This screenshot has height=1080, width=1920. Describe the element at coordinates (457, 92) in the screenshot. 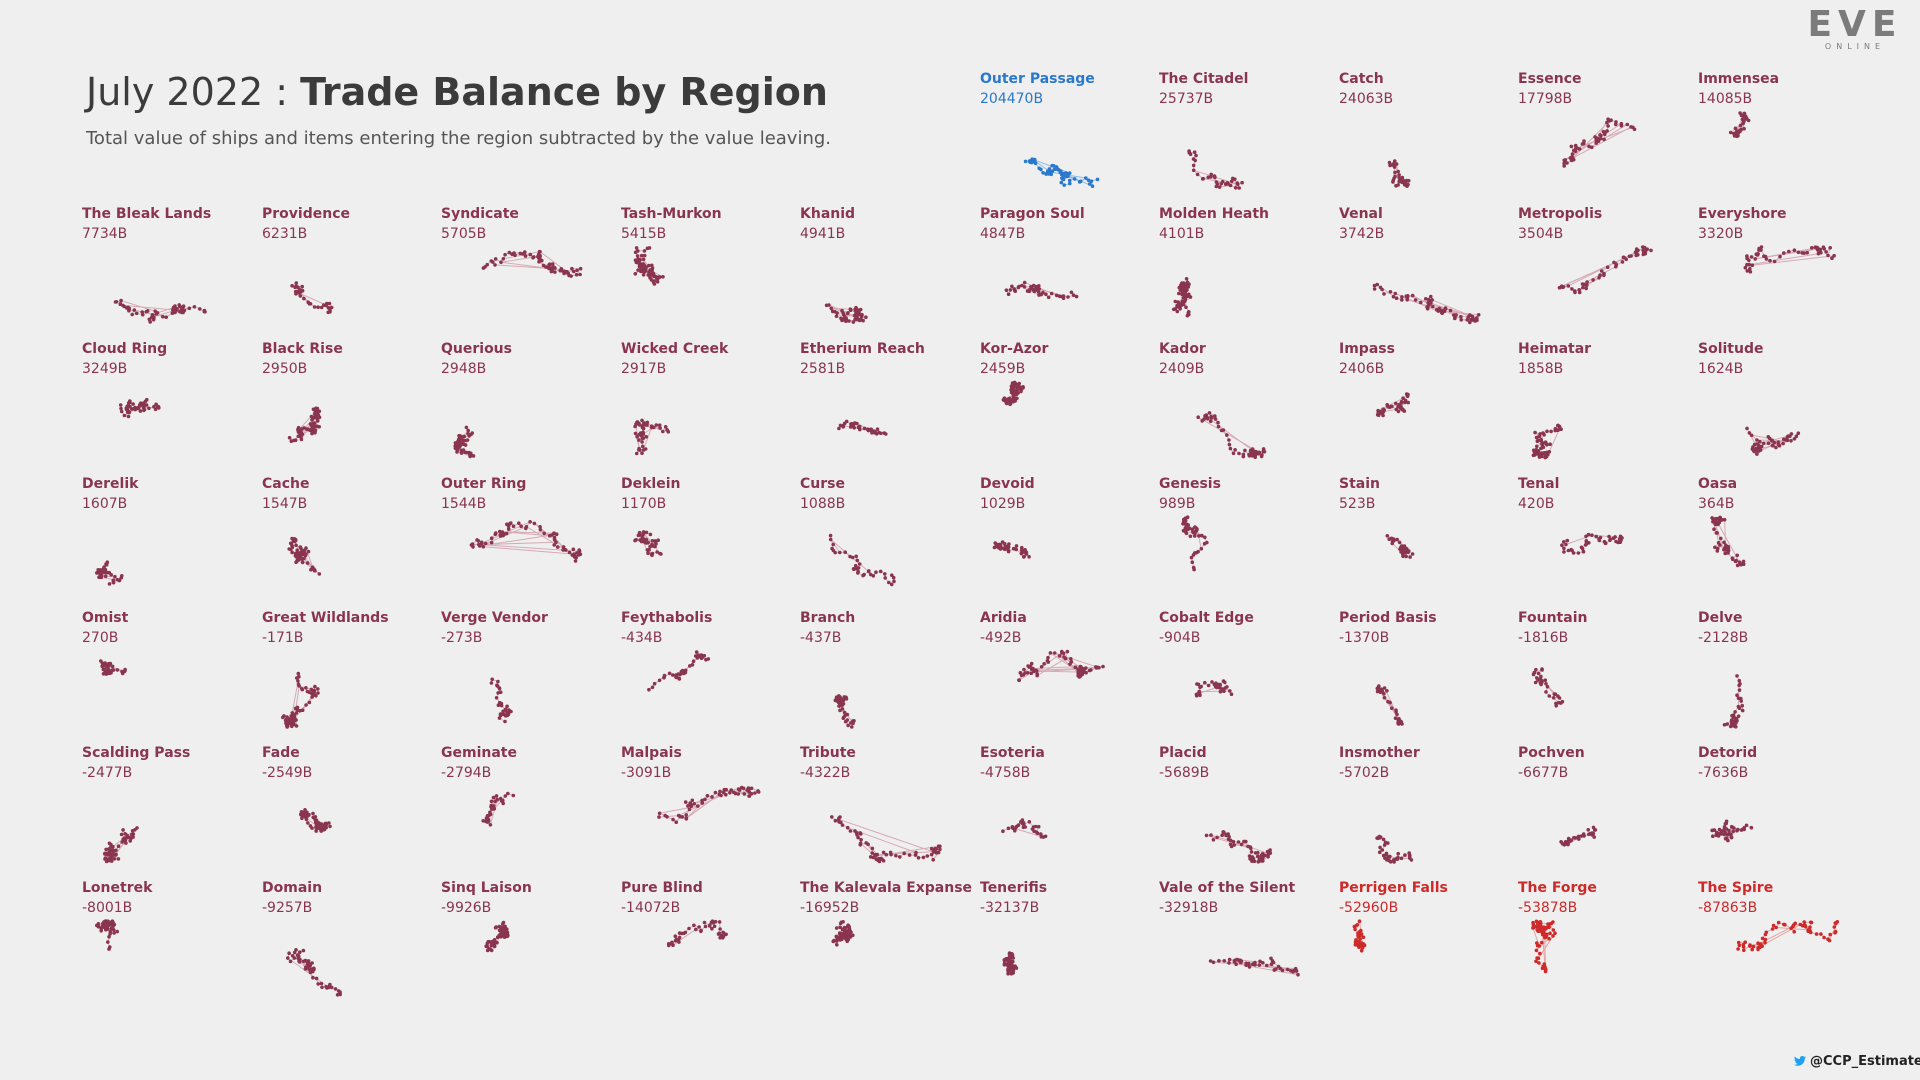

I see `page-title: July 2022 : Trade Balance by Region` at that location.